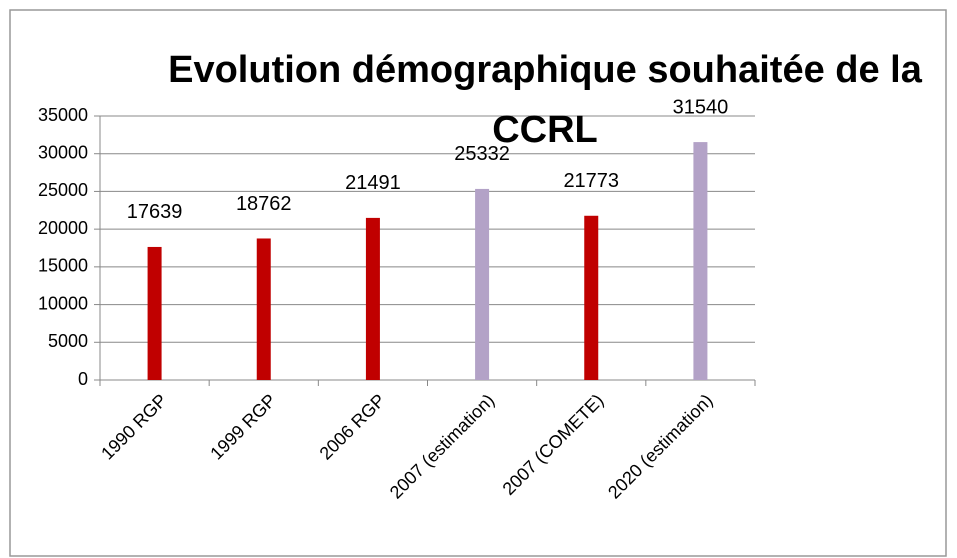  Describe the element at coordinates (63, 266) in the screenshot. I see `y-tick-label: 15000` at that location.